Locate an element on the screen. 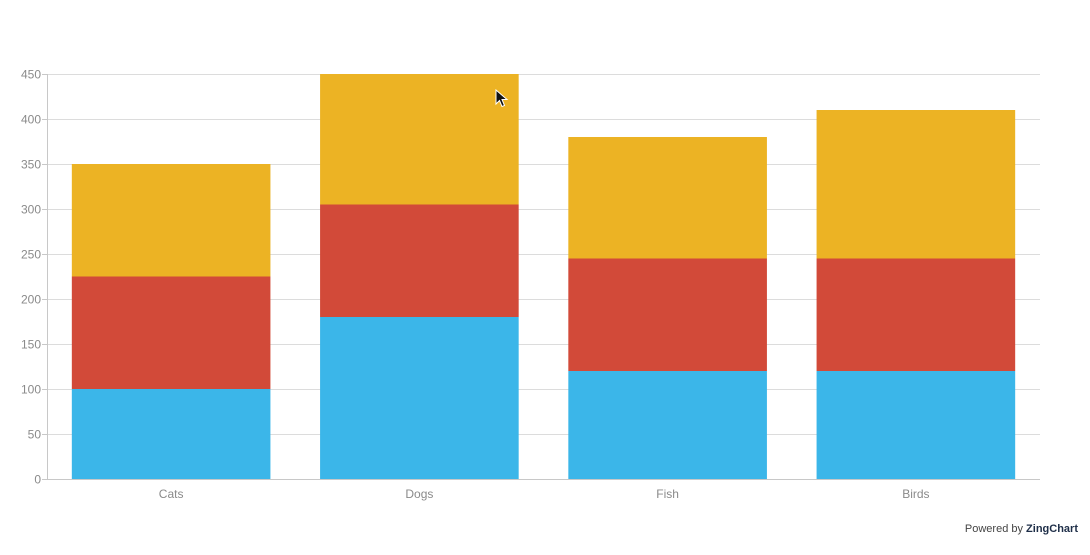 This screenshot has width=1090, height=555. powered-by-credit: Powered by ZingChart is located at coordinates (1021, 529).